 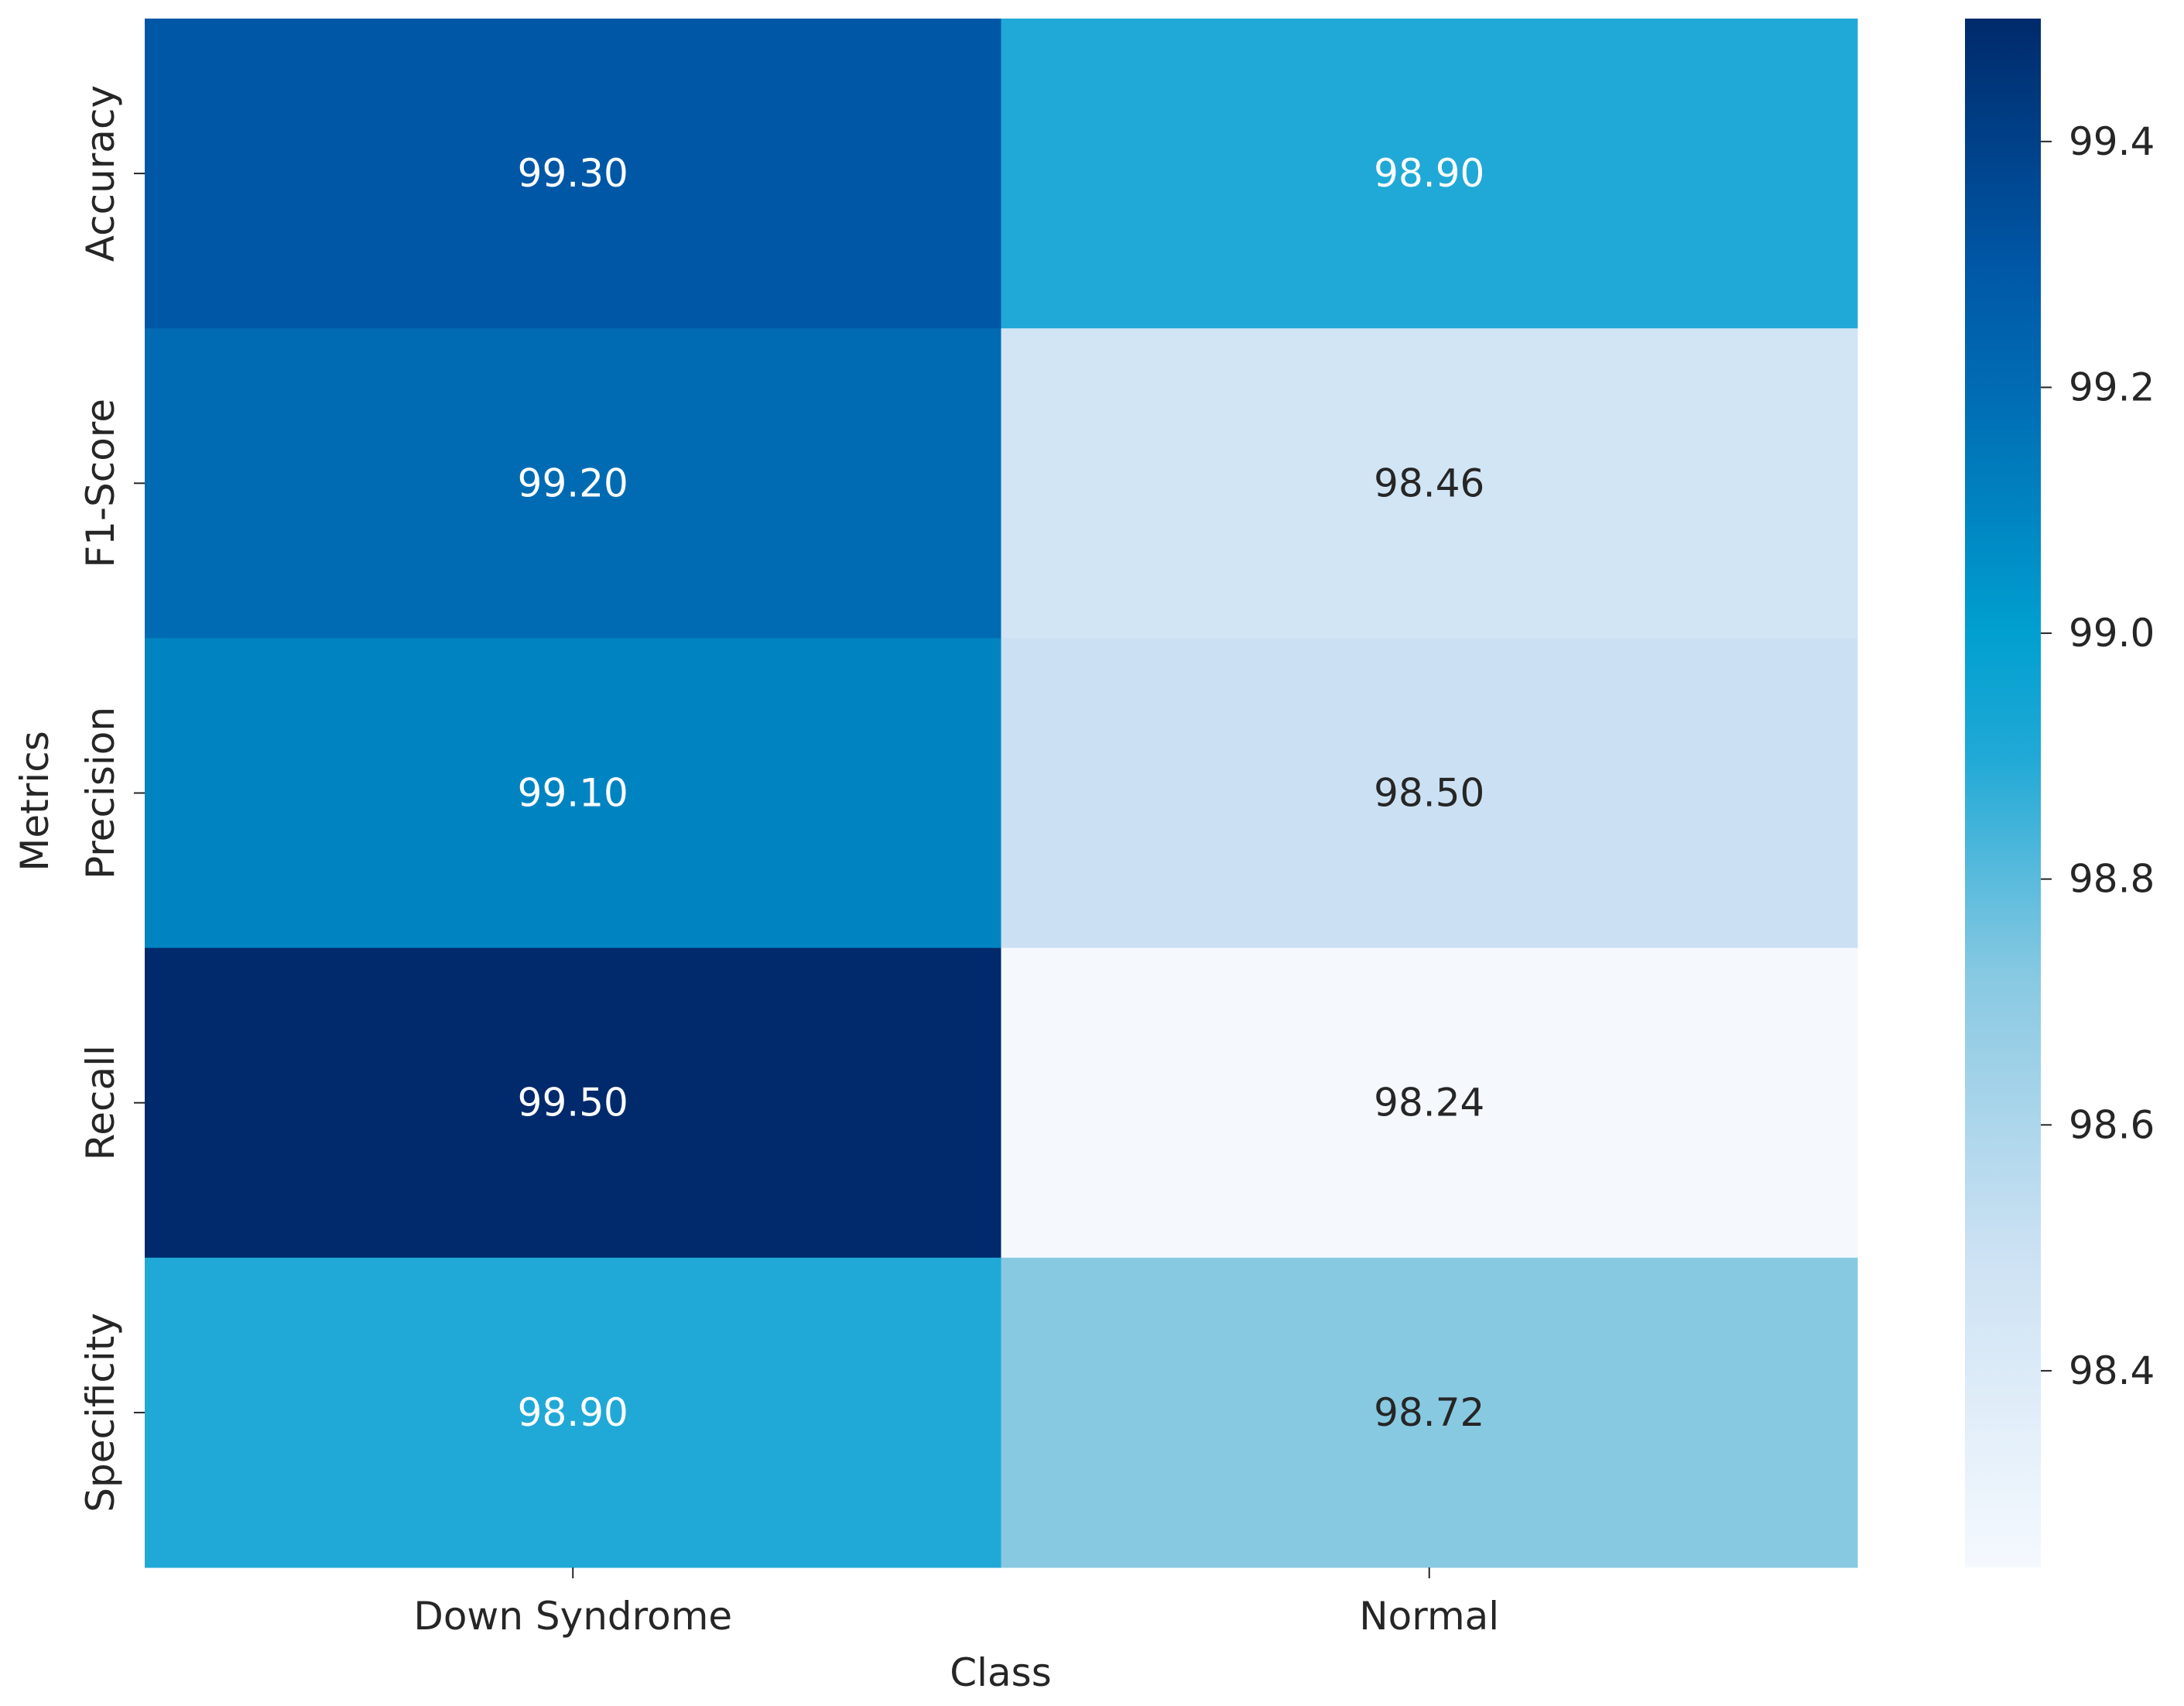 I want to click on cell-annotation: 99.10, so click(x=573, y=793).